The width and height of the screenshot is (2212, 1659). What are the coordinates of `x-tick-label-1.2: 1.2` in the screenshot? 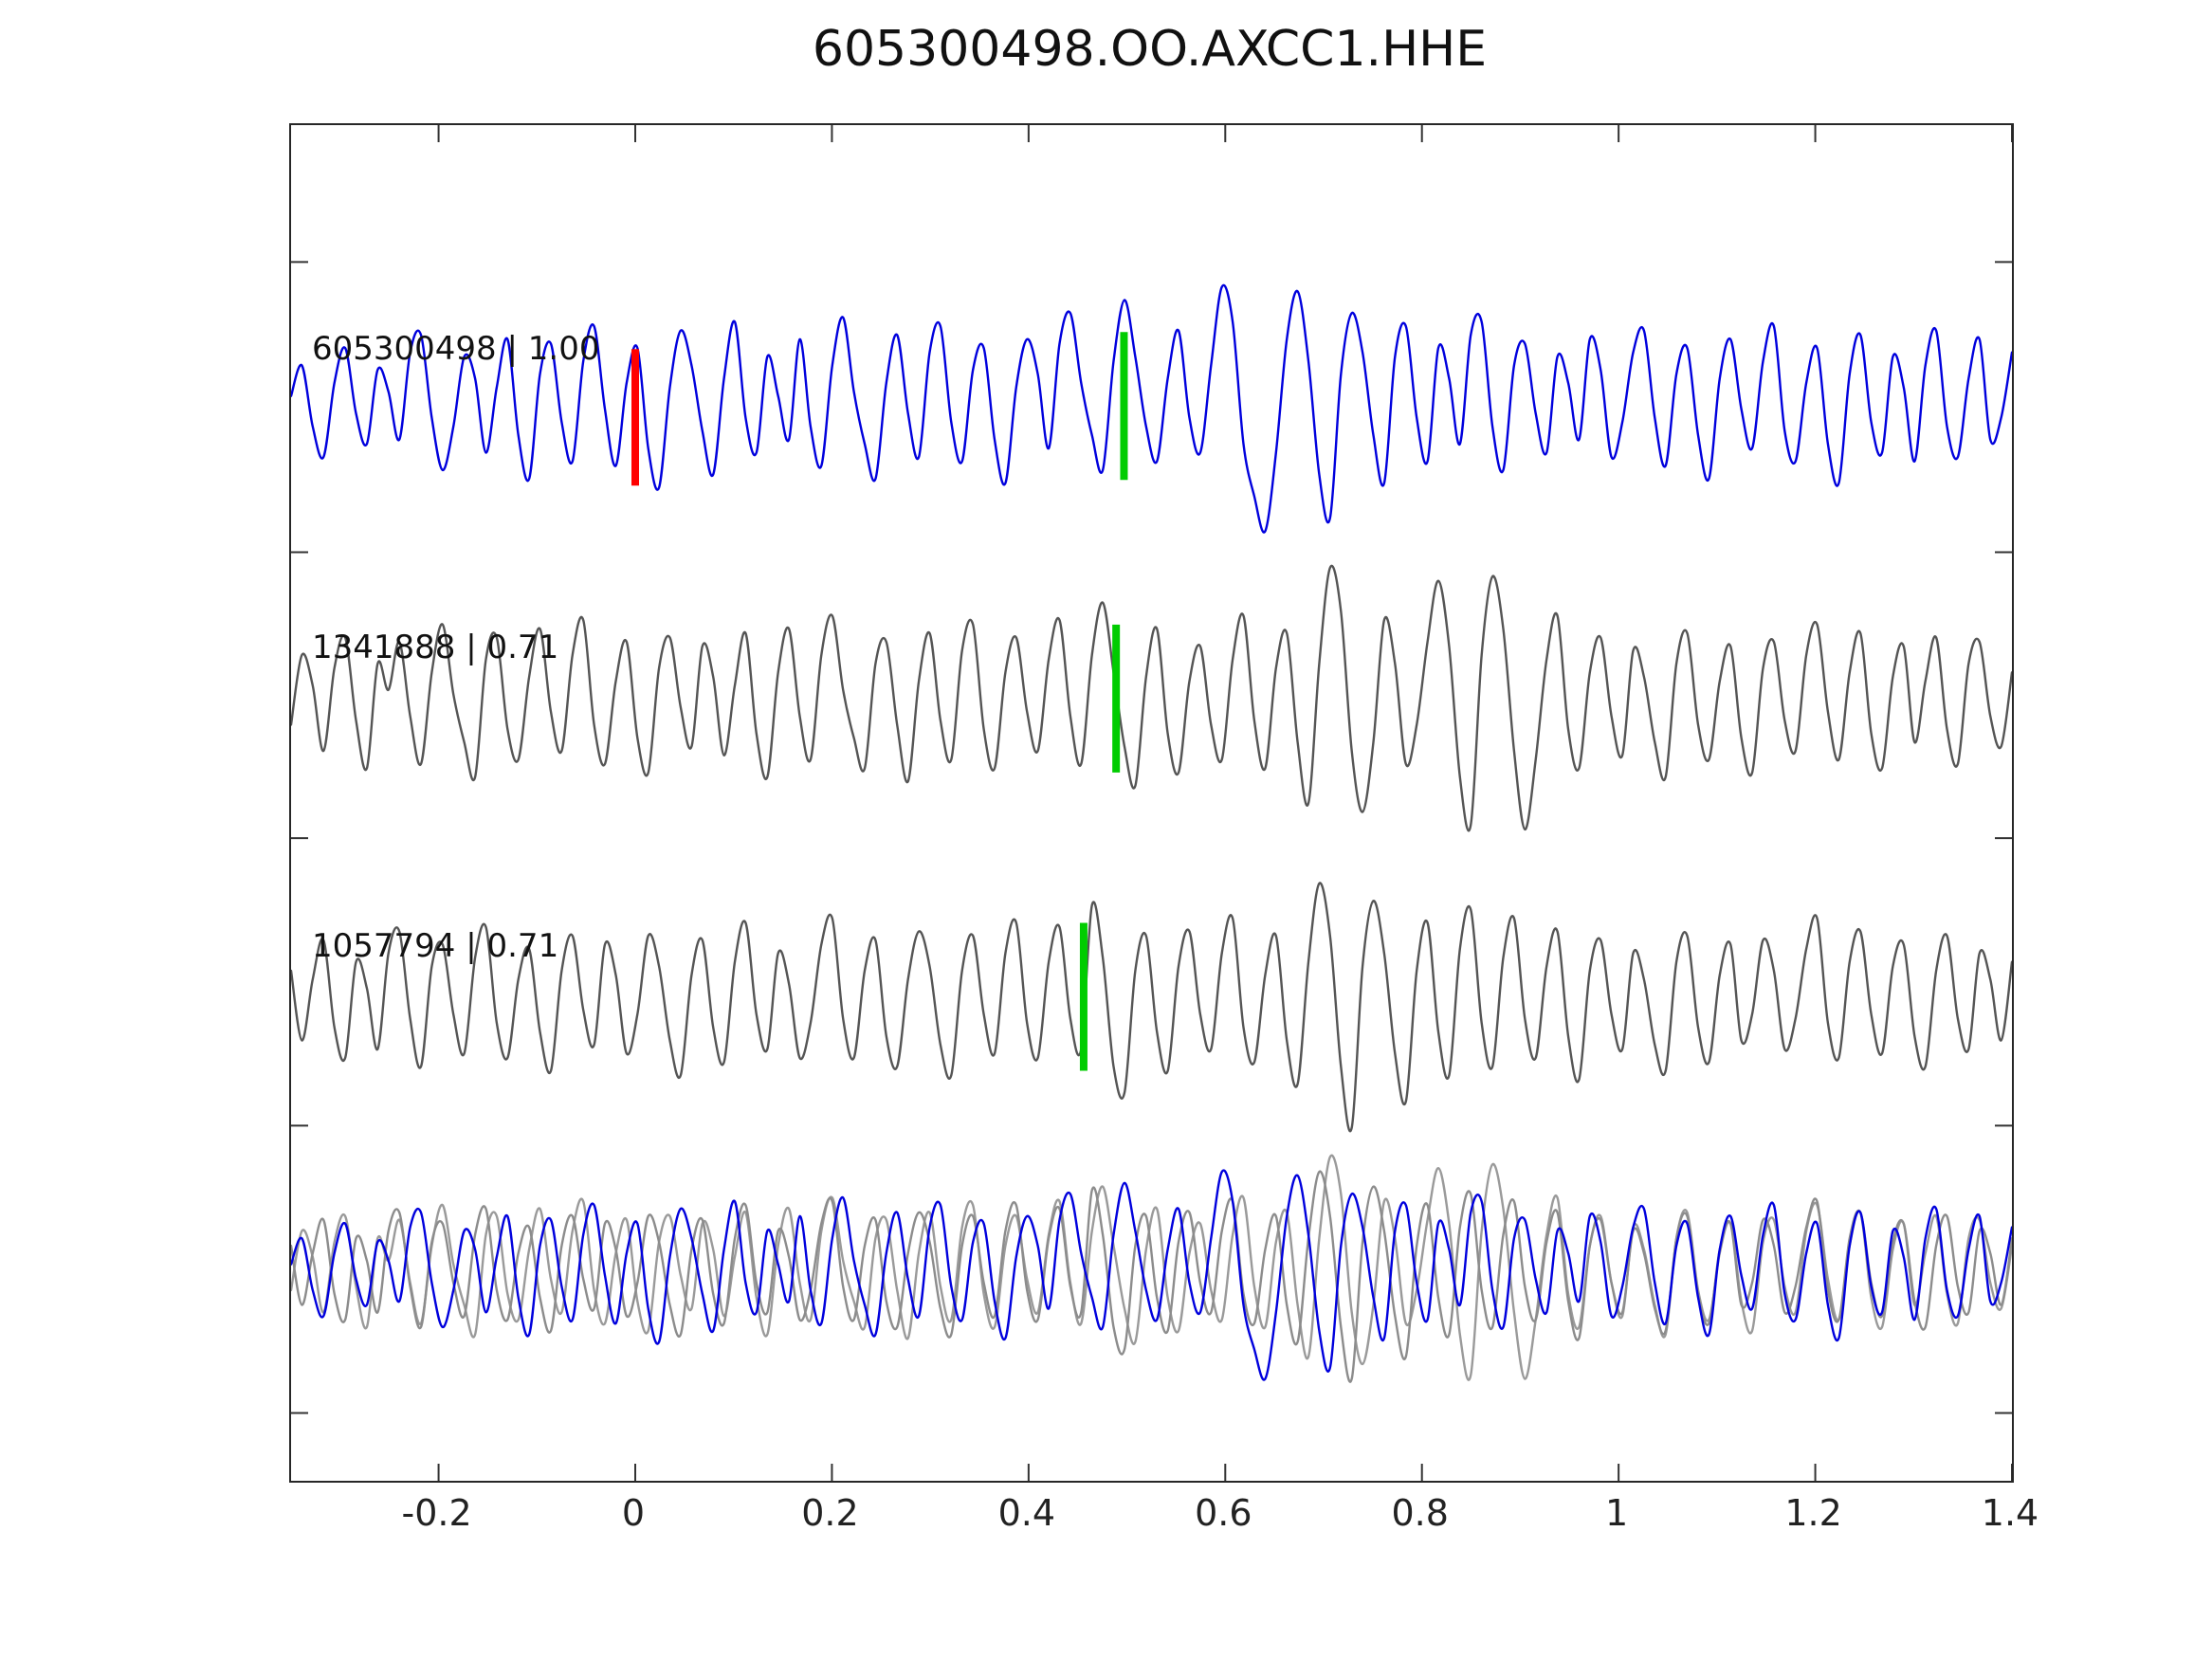 It's located at (1813, 1513).